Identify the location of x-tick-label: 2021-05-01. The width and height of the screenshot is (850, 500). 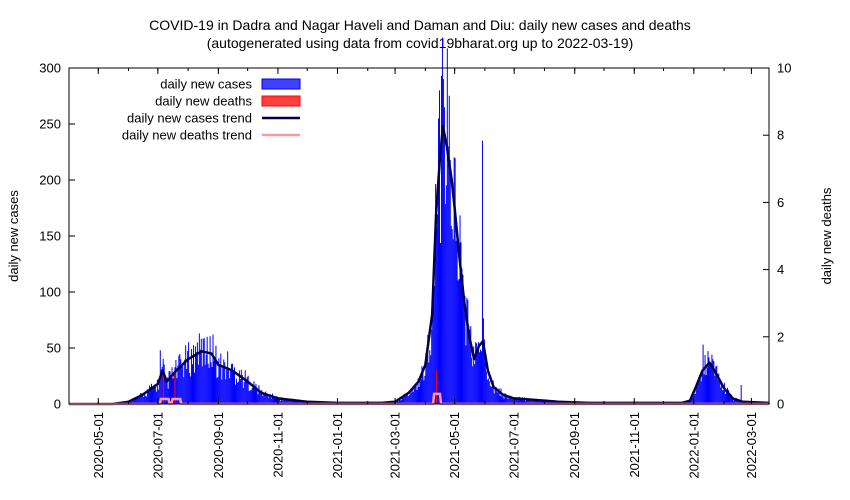
(454, 445).